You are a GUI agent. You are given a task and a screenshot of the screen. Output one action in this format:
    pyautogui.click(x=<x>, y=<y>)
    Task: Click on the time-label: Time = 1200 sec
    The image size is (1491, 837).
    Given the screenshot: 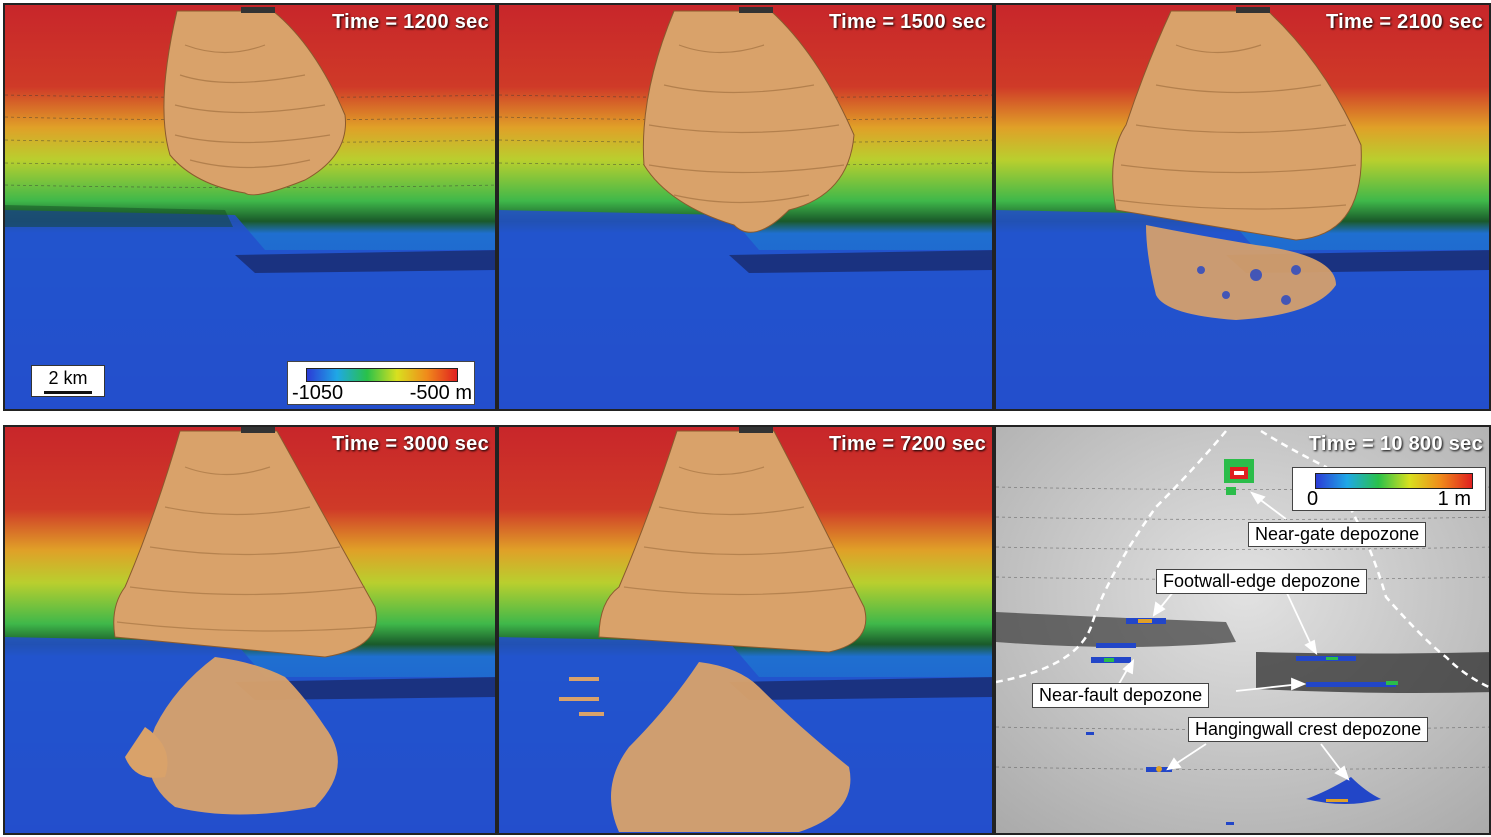 What is the action you would take?
    pyautogui.click(x=410, y=22)
    